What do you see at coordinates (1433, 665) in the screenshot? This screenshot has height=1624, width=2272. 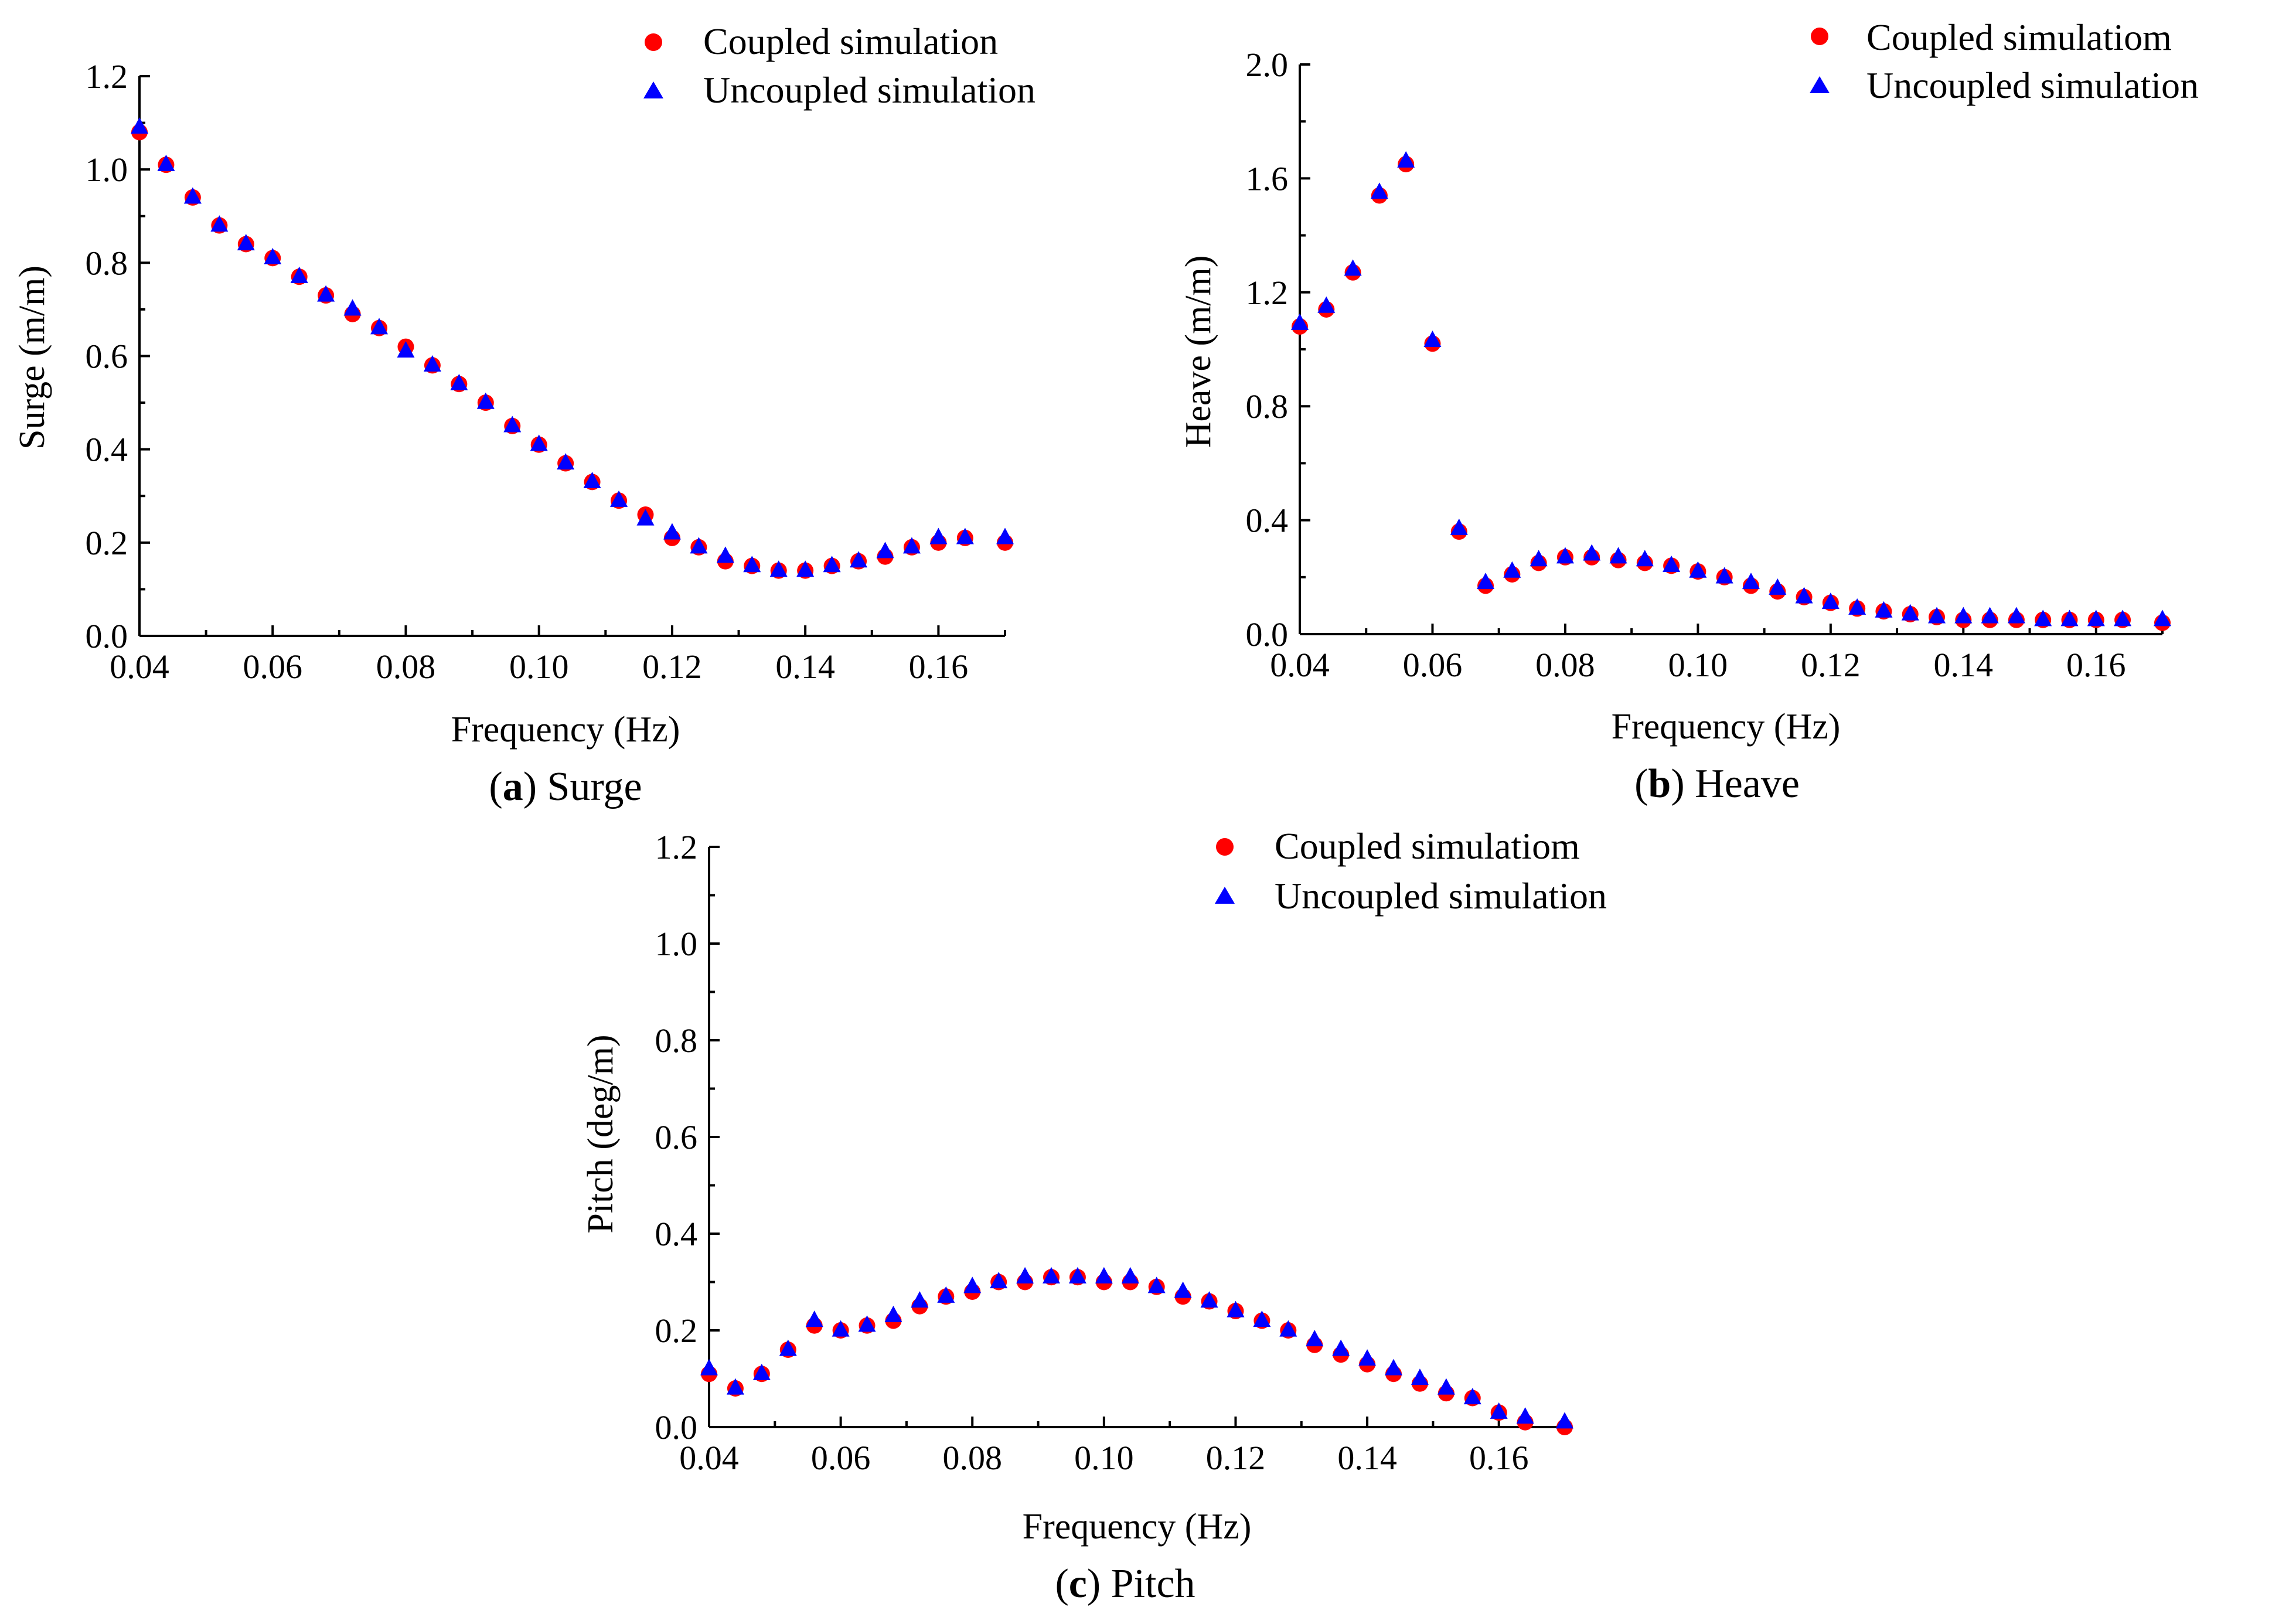 I see `heave-x-tick-label: 0.06` at bounding box center [1433, 665].